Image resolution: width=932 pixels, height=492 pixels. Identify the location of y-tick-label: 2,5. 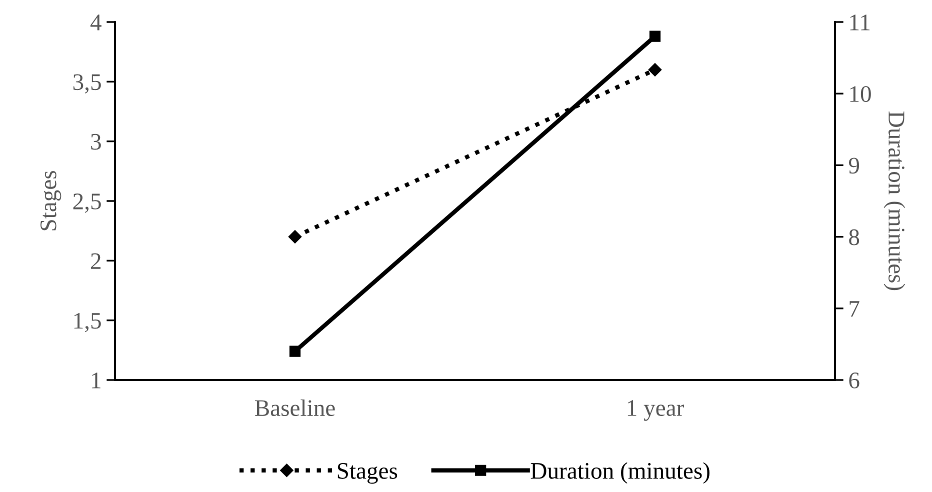
(87, 203).